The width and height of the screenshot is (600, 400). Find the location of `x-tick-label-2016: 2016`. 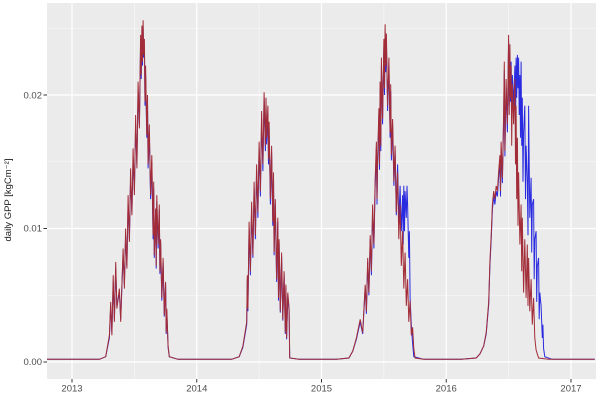

x-tick-label-2016: 2016 is located at coordinates (446, 389).